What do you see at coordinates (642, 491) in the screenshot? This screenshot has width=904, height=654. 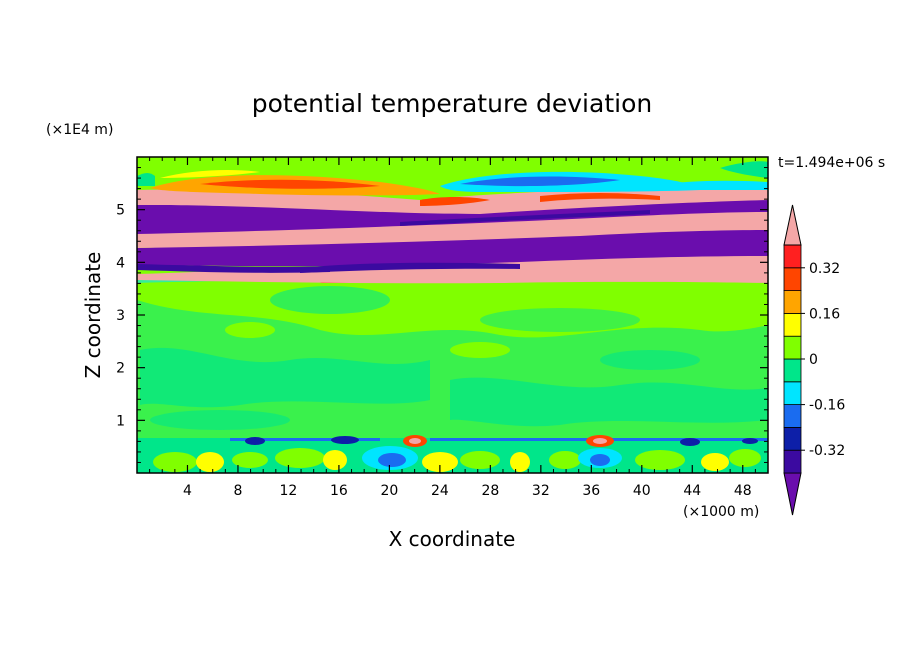 I see `x-tick-label-9: 40` at bounding box center [642, 491].